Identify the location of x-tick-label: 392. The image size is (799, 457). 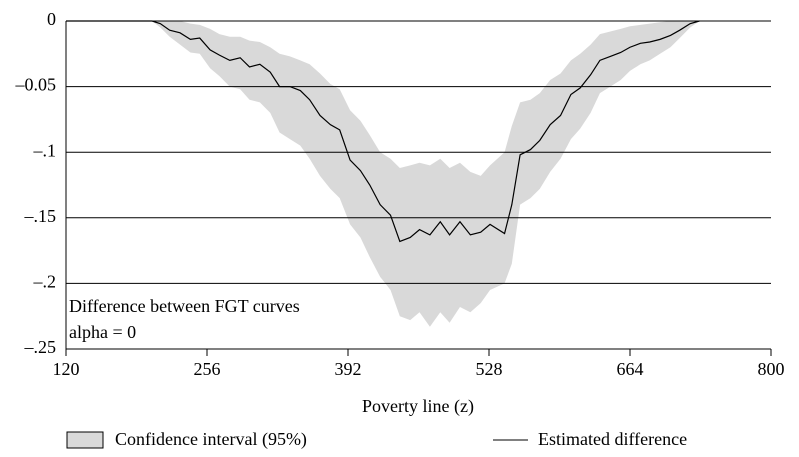
(348, 369).